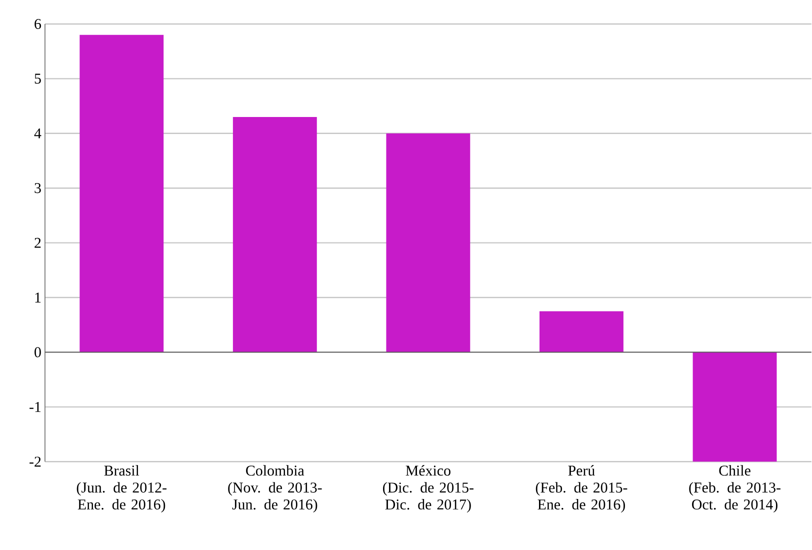 The width and height of the screenshot is (812, 550). What do you see at coordinates (275, 489) in the screenshot?
I see `x-tick-label: Colombia (Nov. de 2013- Jun. de 2016)` at bounding box center [275, 489].